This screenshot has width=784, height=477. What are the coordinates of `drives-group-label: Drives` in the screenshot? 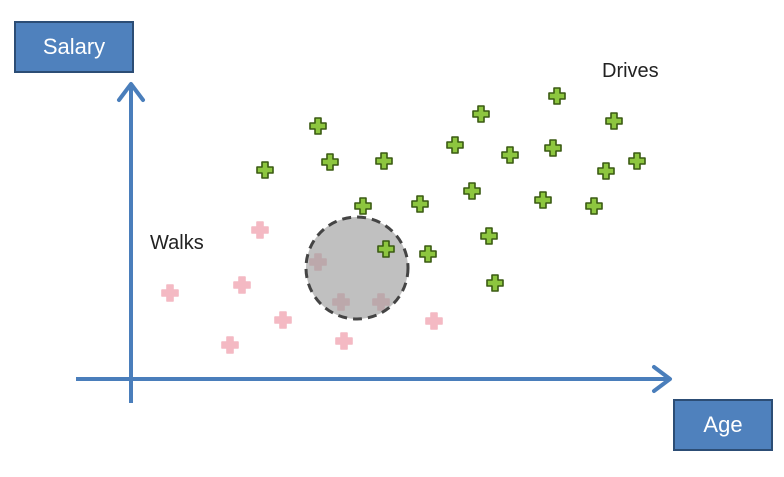 It's located at (630, 71).